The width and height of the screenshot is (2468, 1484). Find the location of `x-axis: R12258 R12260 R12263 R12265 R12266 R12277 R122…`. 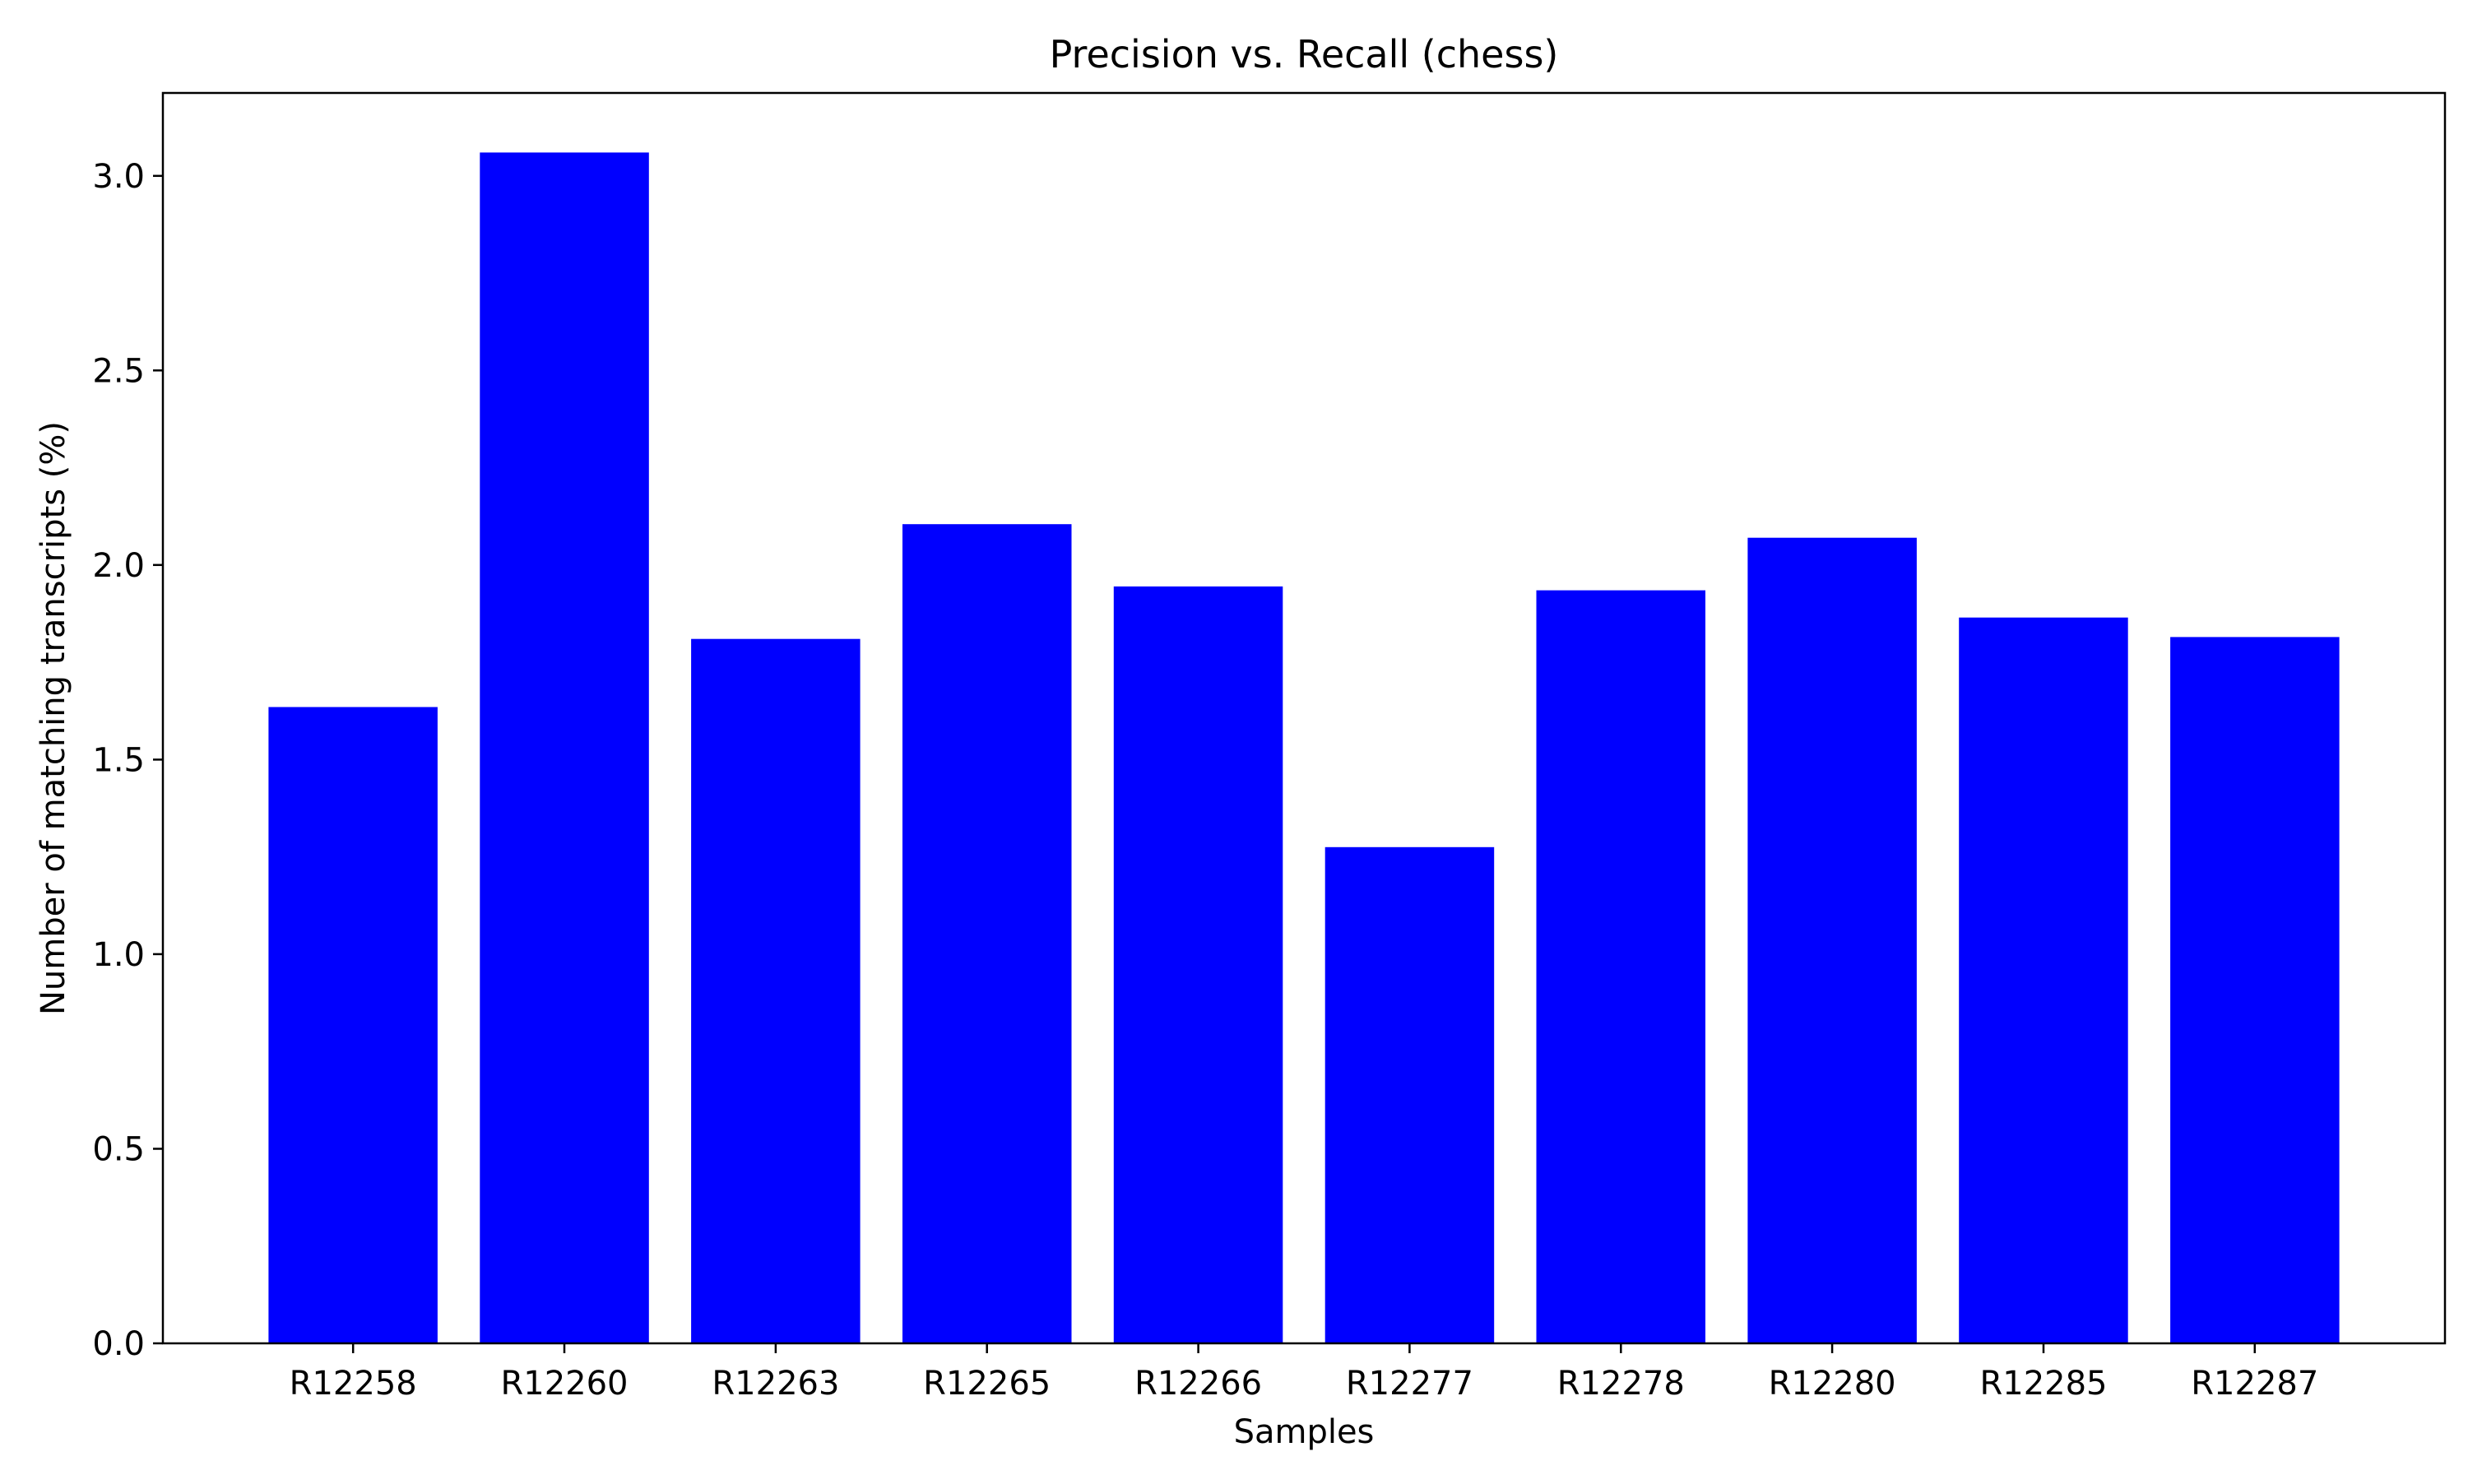

x-axis: R12258 R12260 R12263 R12265 R12266 R12277 R122… is located at coordinates (1304, 1373).